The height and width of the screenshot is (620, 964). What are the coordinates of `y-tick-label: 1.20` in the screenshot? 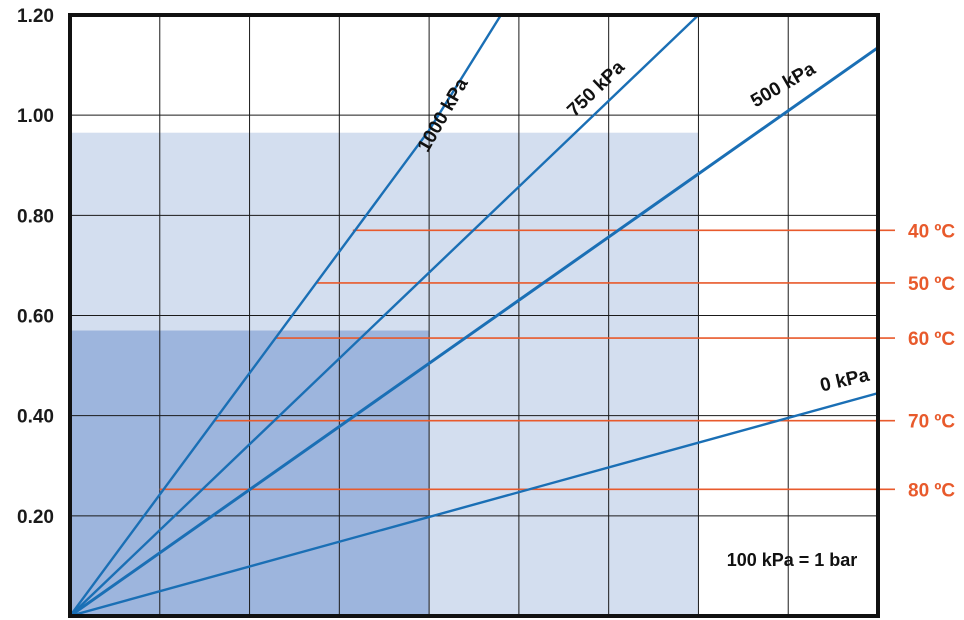 It's located at (35, 16).